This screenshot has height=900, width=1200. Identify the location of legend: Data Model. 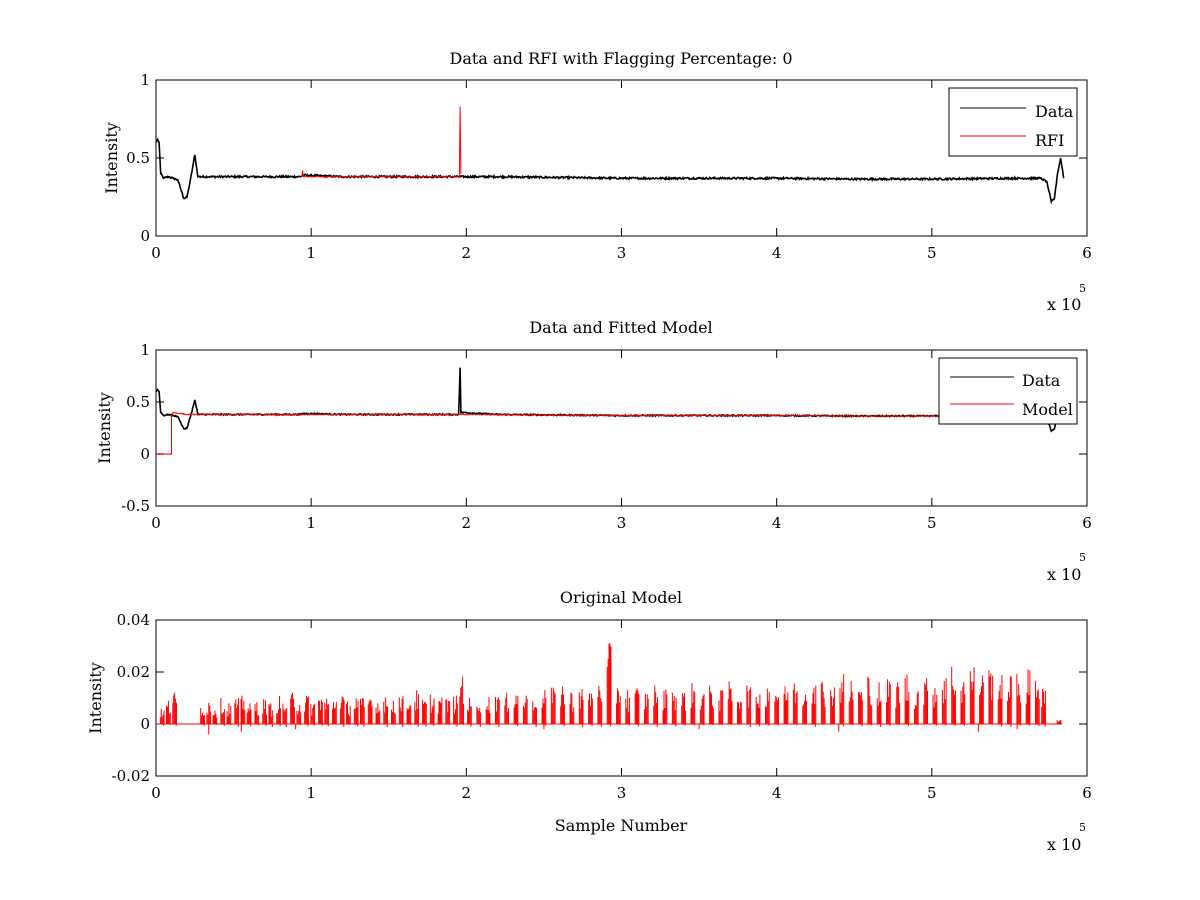
(1008, 391).